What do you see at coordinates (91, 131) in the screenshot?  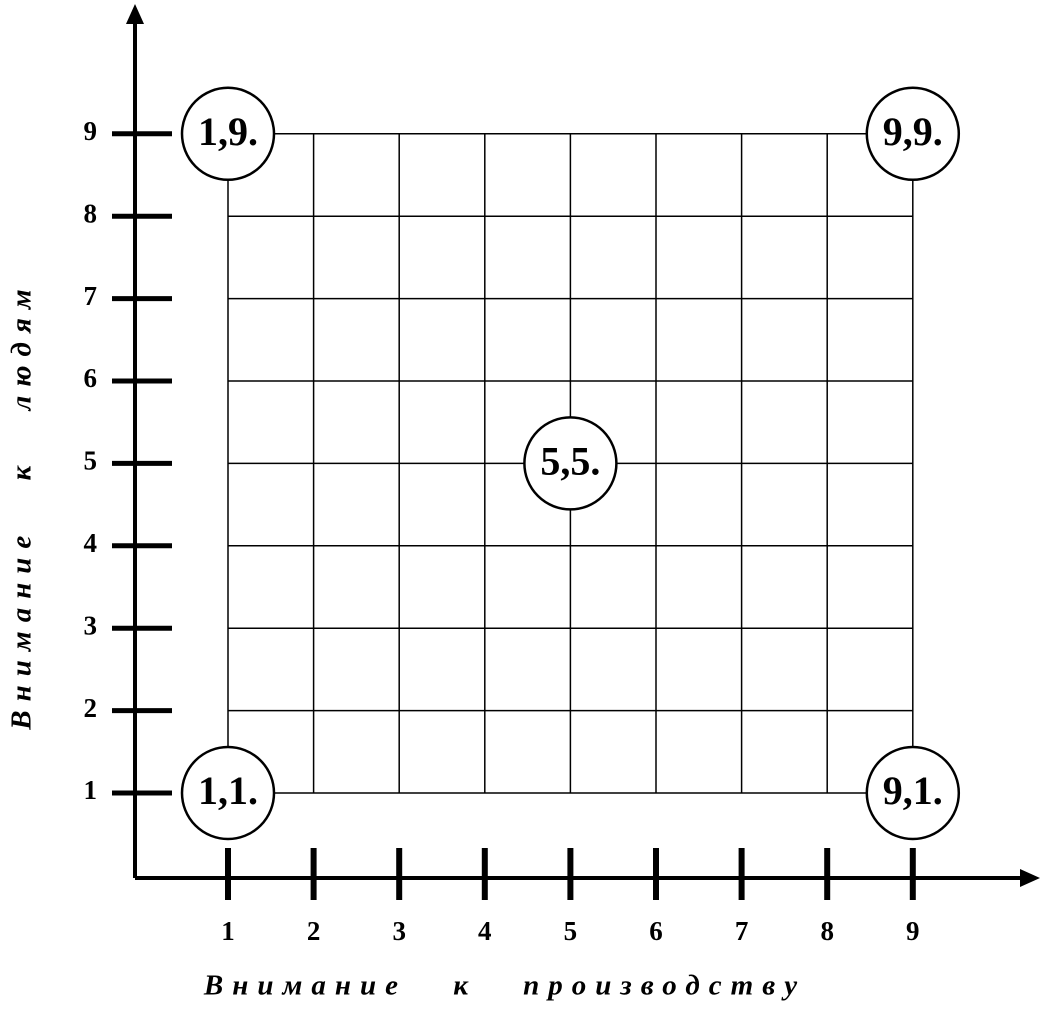 I see `y-tick-label: 9` at bounding box center [91, 131].